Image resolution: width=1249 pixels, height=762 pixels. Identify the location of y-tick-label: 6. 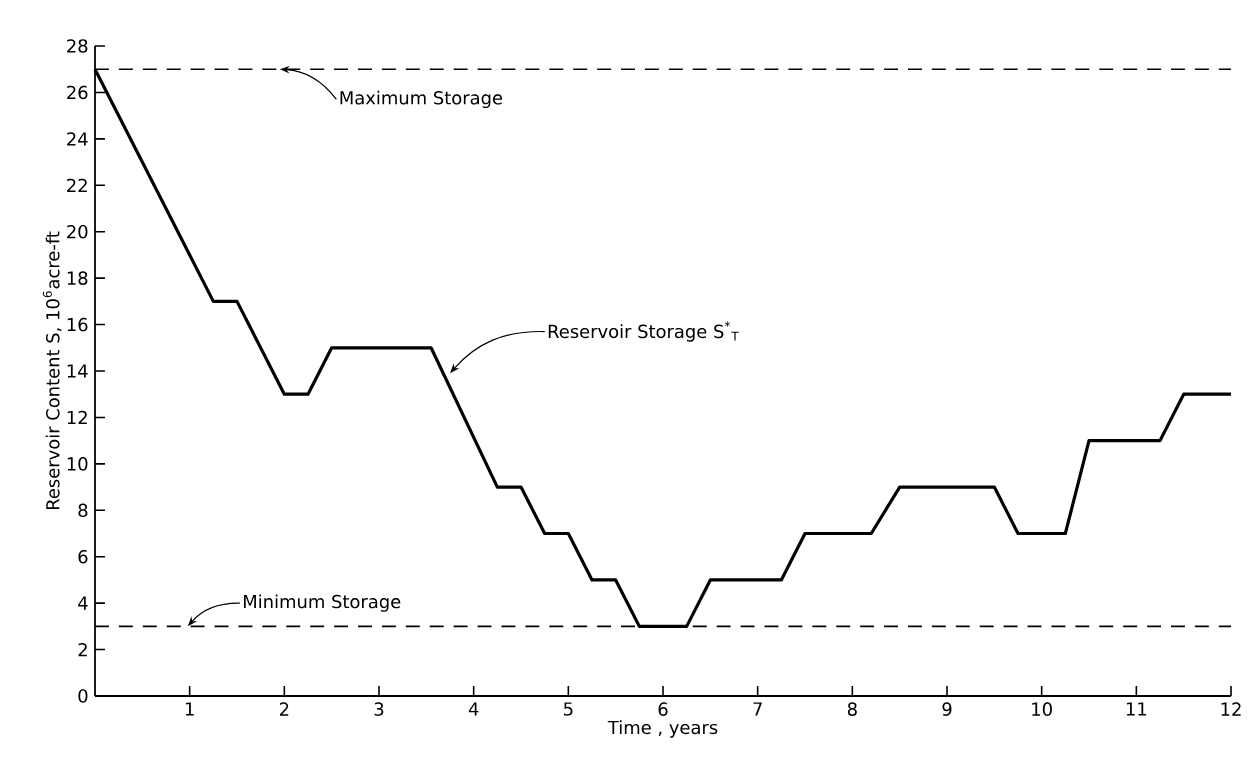
(83, 556).